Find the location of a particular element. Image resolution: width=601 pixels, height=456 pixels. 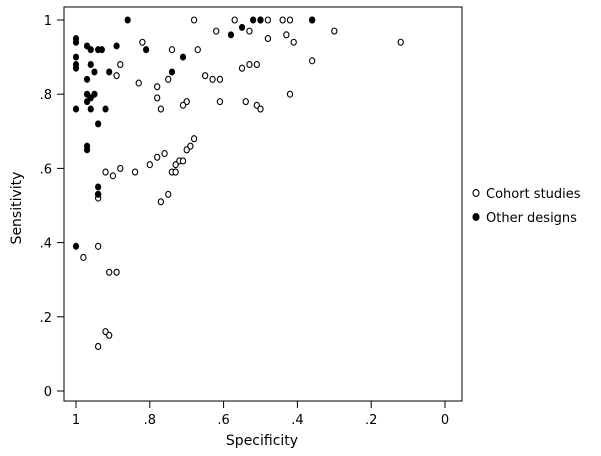

x-tick-label: .4 is located at coordinates (297, 420).